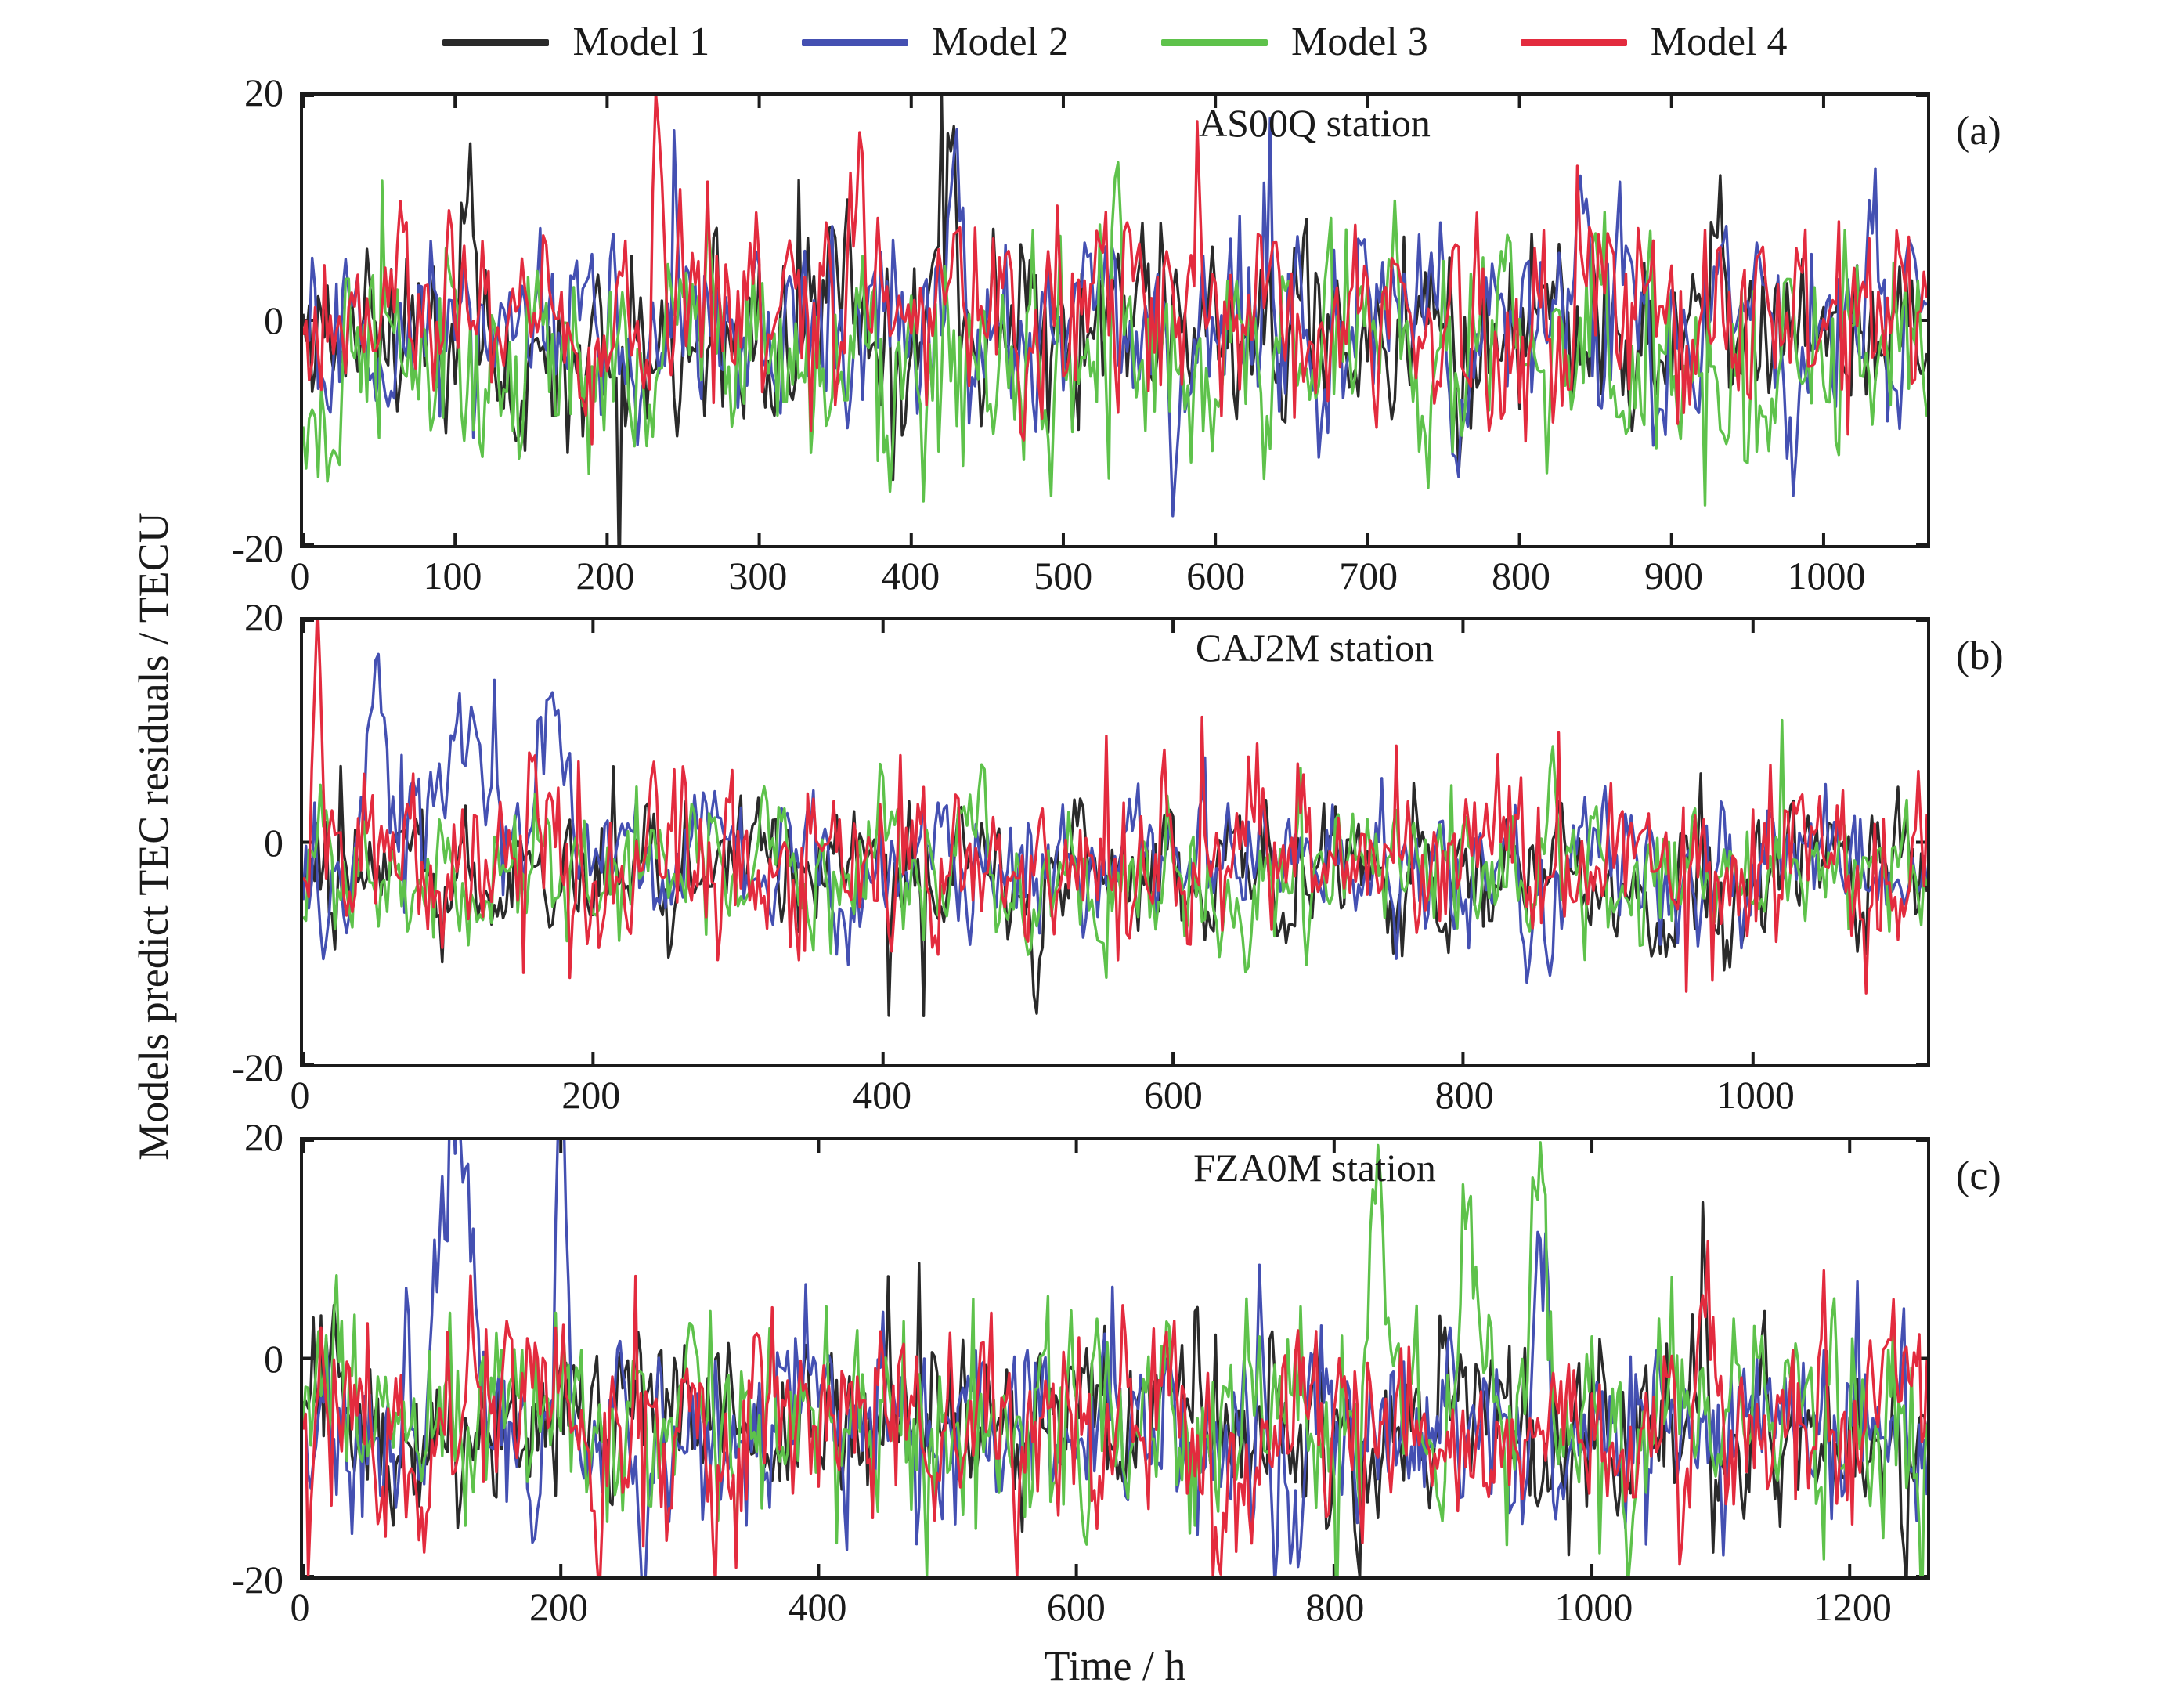  I want to click on legend-item-model-1: Model 1, so click(575, 42).